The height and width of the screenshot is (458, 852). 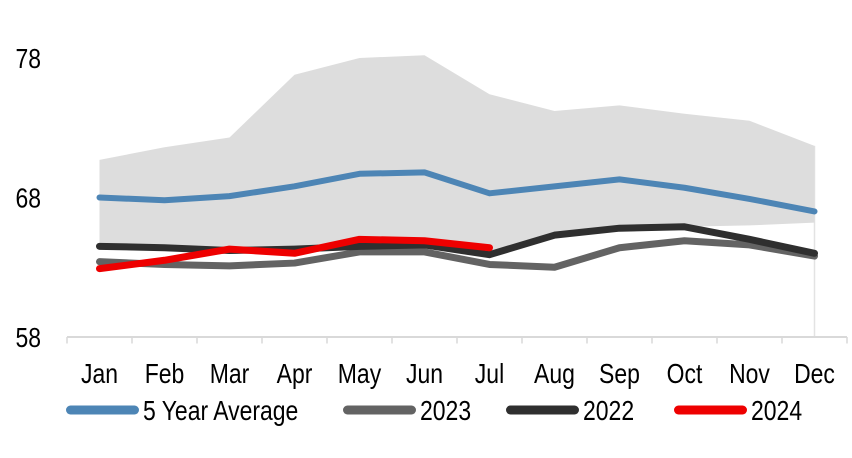 I want to click on legend-swatch-5-year-average, so click(x=102, y=410).